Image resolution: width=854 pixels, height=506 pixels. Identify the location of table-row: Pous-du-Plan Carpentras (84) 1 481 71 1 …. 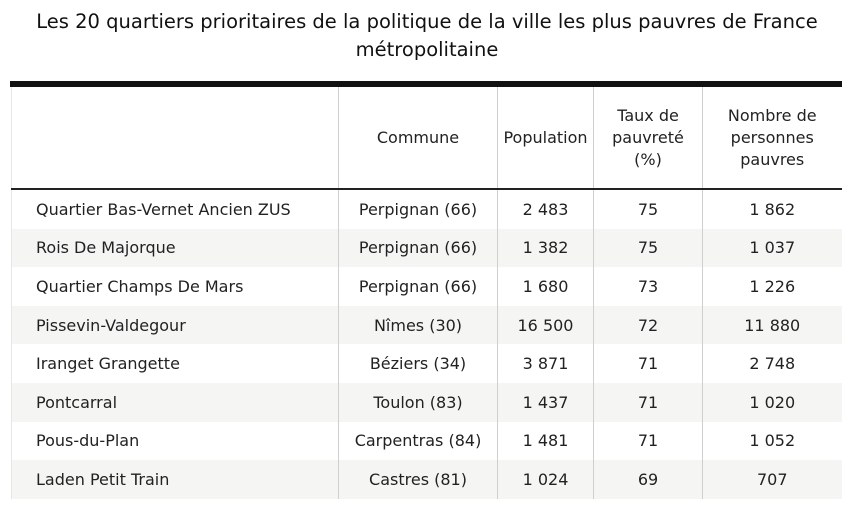
(426, 441).